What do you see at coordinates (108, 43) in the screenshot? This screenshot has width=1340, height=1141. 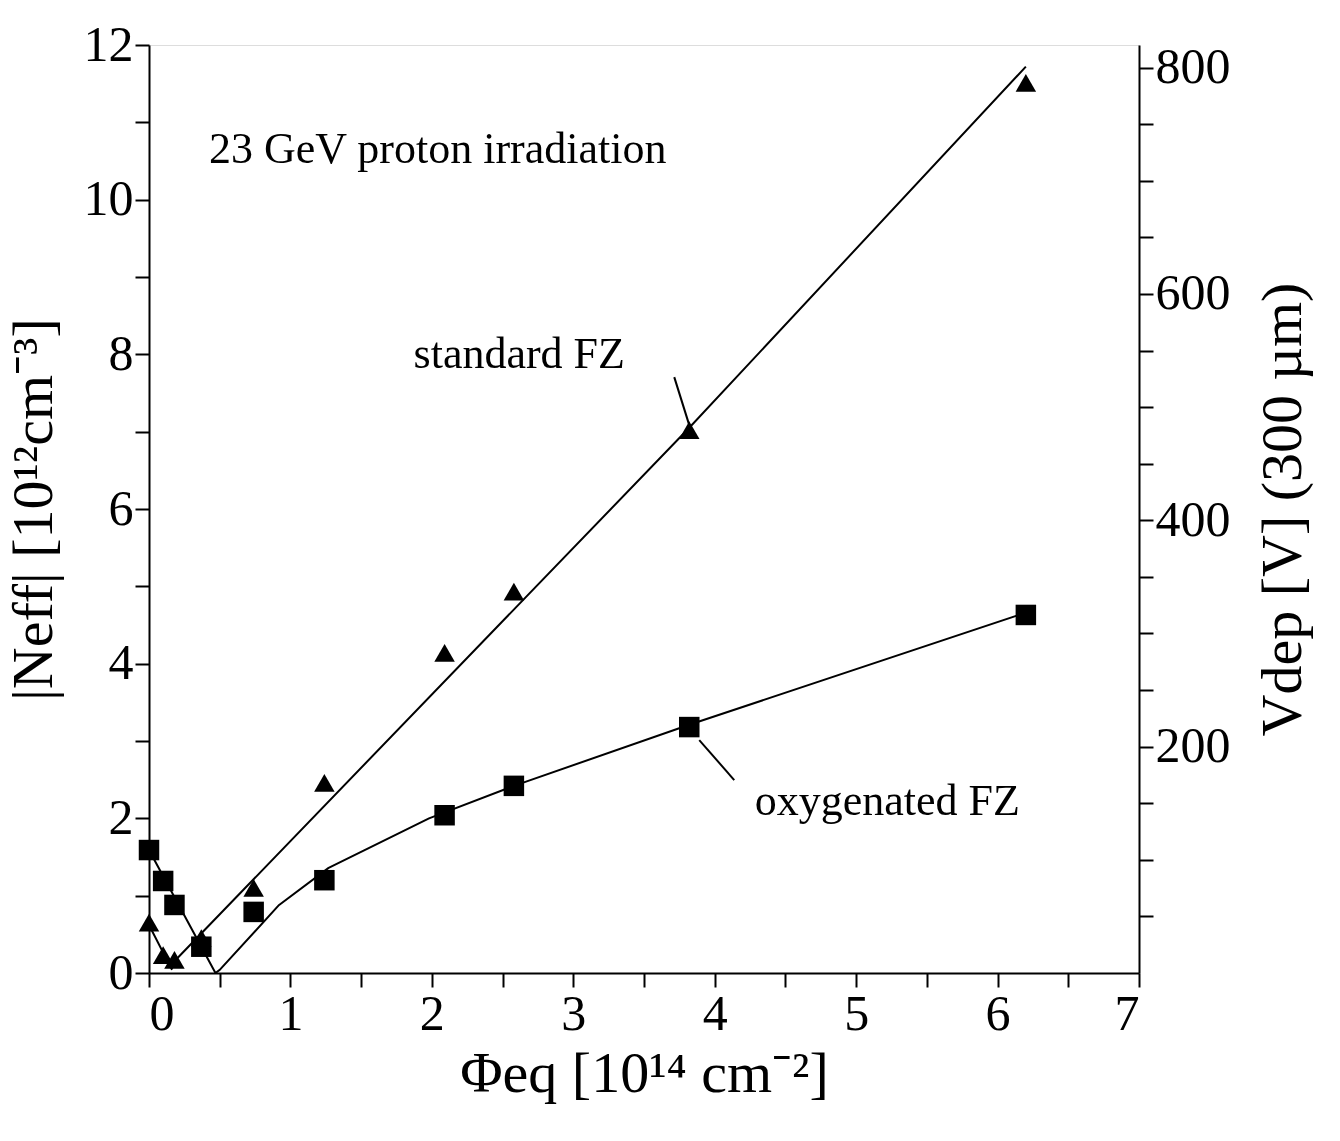 I see `y-tick-label: 12` at bounding box center [108, 43].